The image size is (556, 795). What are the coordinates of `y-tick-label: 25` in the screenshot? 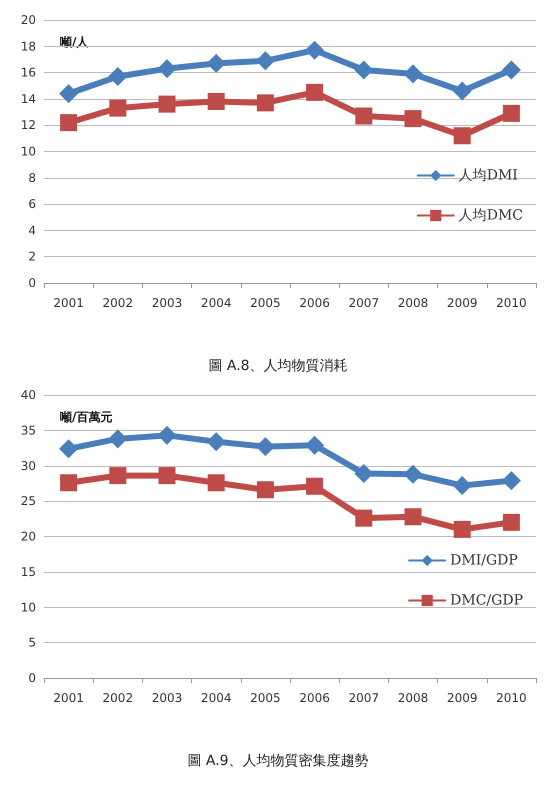 It's located at (28, 501).